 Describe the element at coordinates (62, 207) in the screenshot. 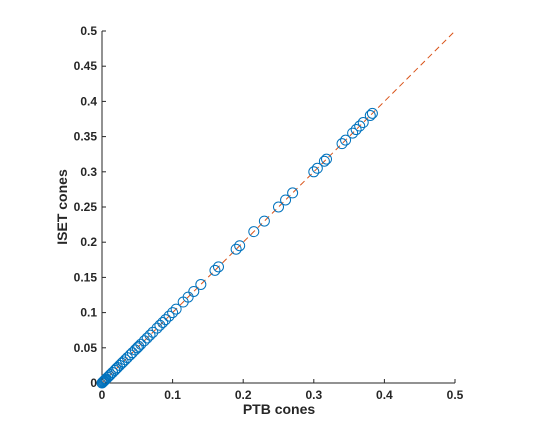

I see `y-axis-label: ISET cones` at that location.